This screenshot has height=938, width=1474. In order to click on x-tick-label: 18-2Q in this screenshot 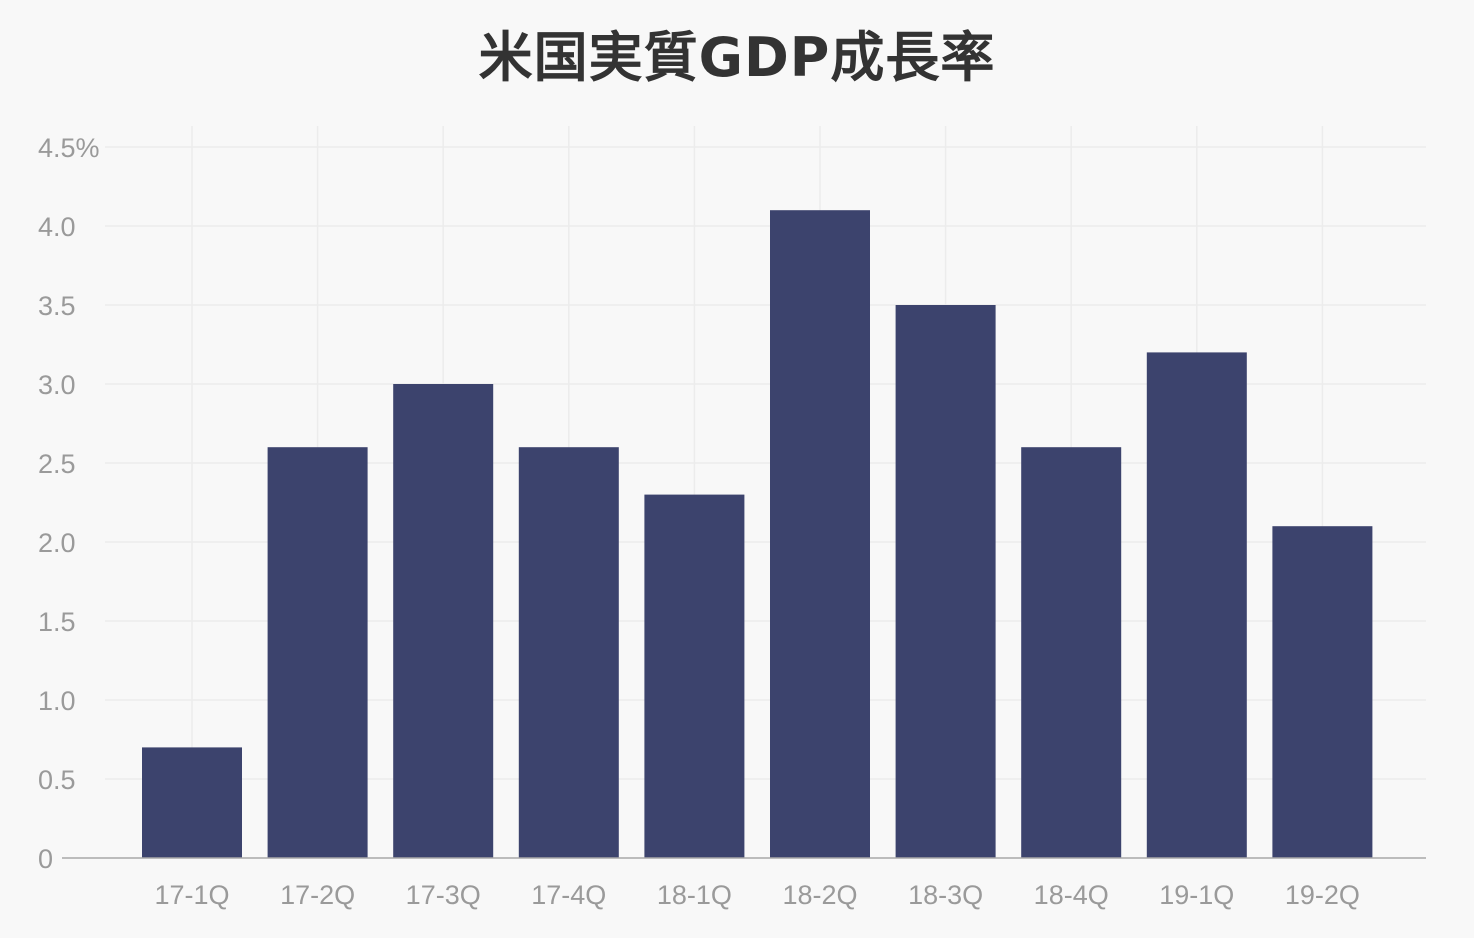, I will do `click(819, 895)`.